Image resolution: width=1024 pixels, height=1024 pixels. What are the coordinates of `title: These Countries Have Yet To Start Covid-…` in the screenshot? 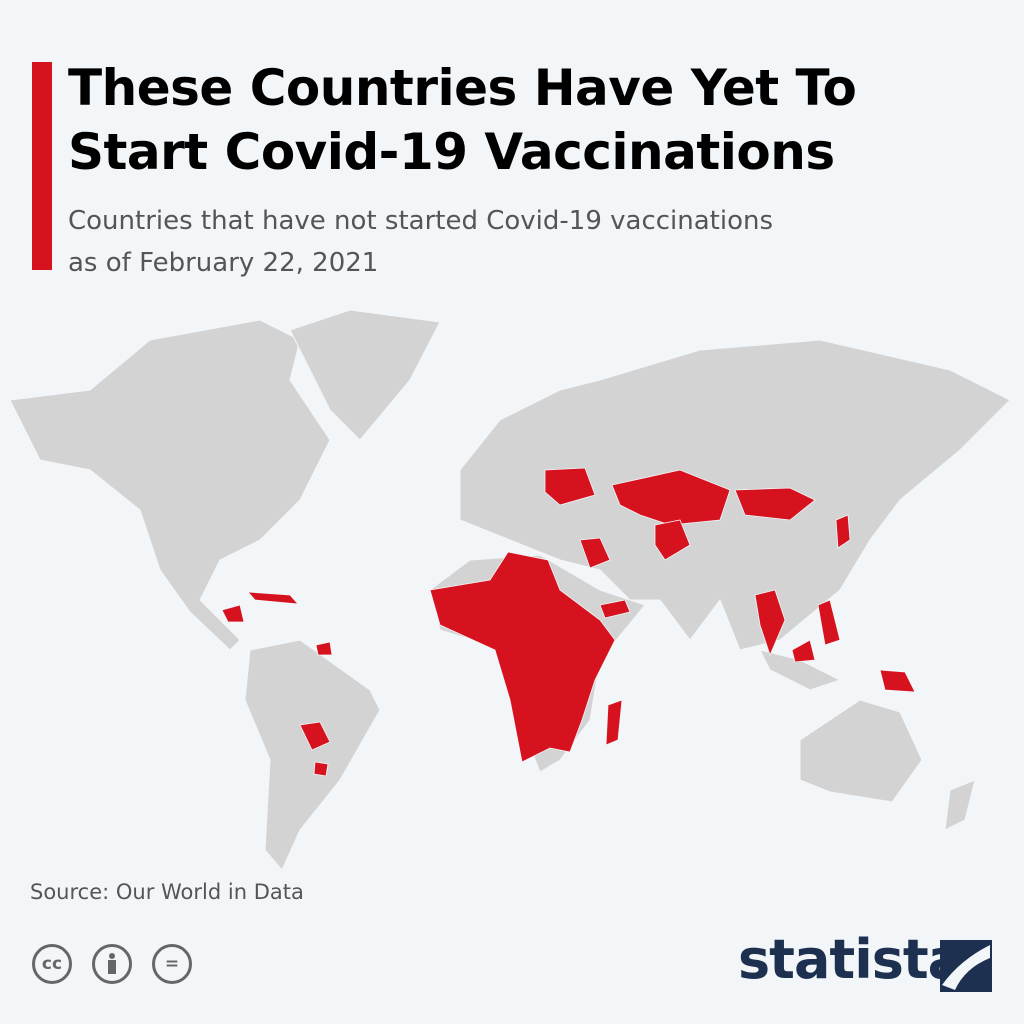 It's located at (462, 120).